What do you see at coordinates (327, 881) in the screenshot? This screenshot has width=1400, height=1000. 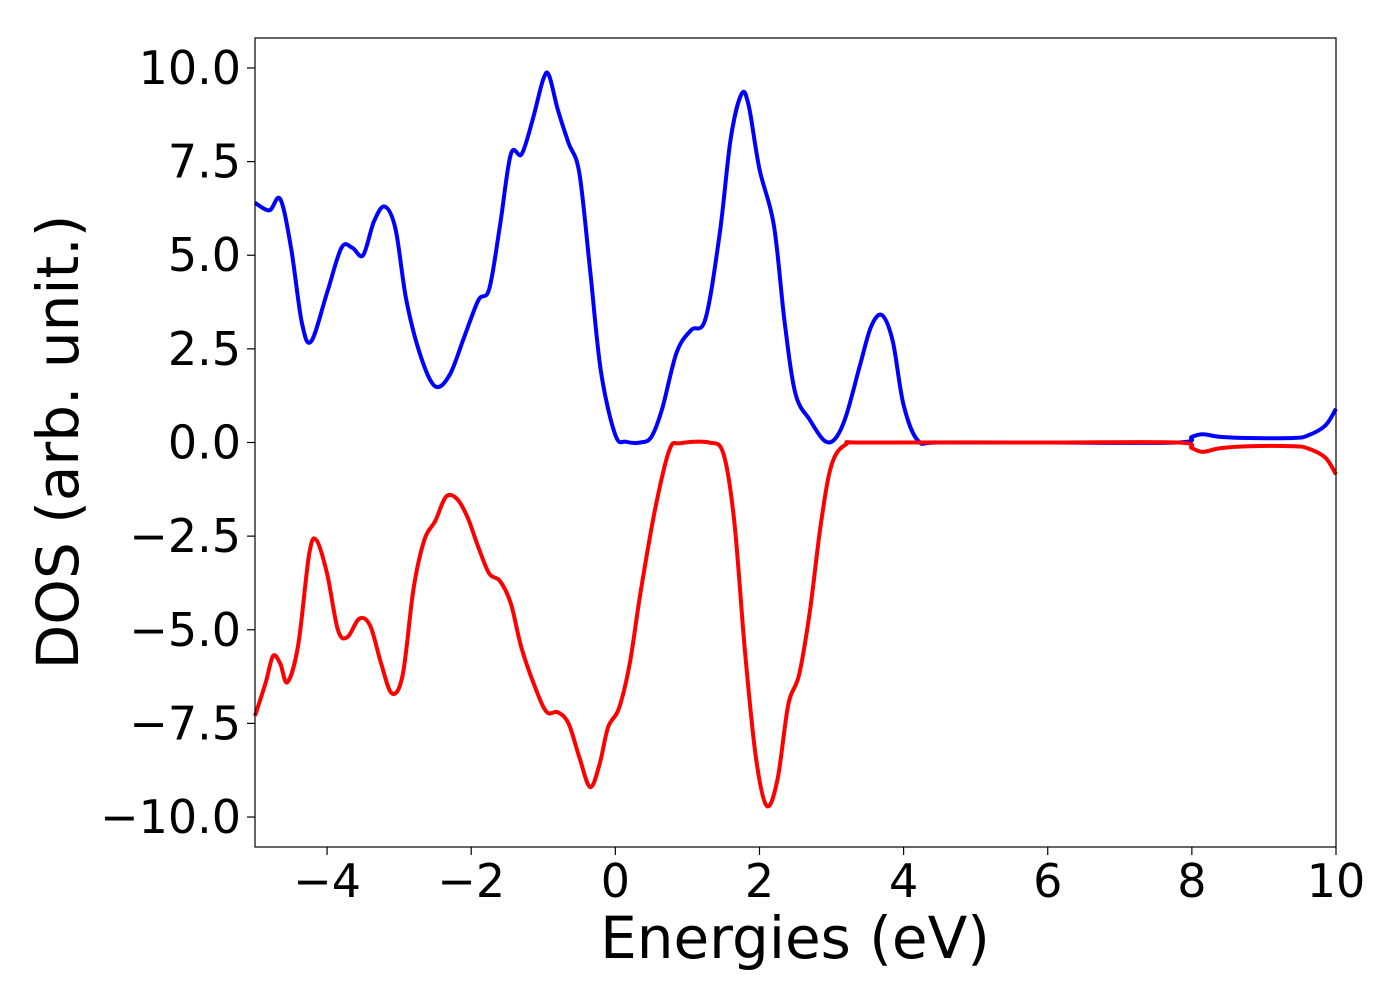 I see `x-tick-label: −4` at bounding box center [327, 881].